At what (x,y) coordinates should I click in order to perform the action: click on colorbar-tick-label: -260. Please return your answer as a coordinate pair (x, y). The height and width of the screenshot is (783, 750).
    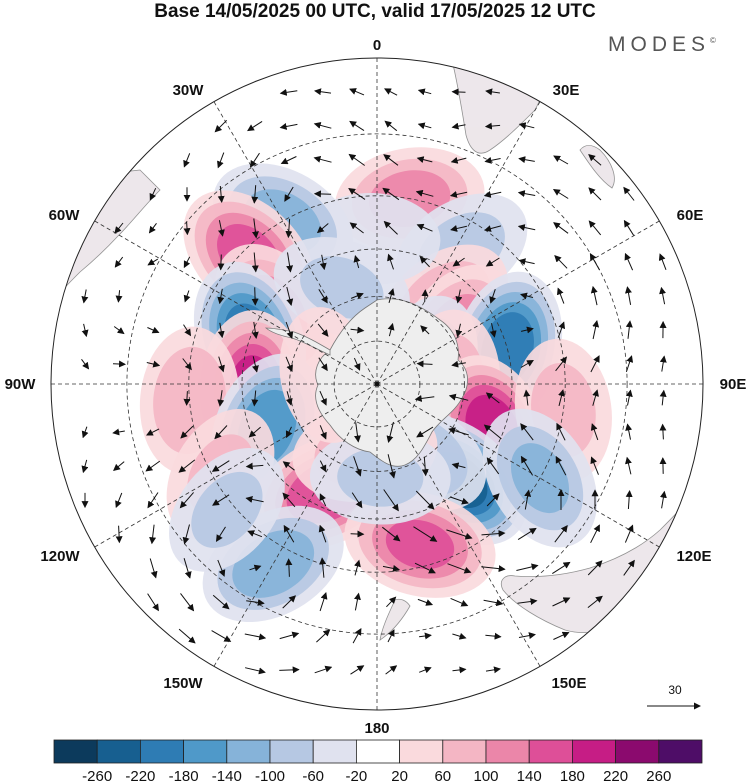
    Looking at the image, I should click on (97, 775).